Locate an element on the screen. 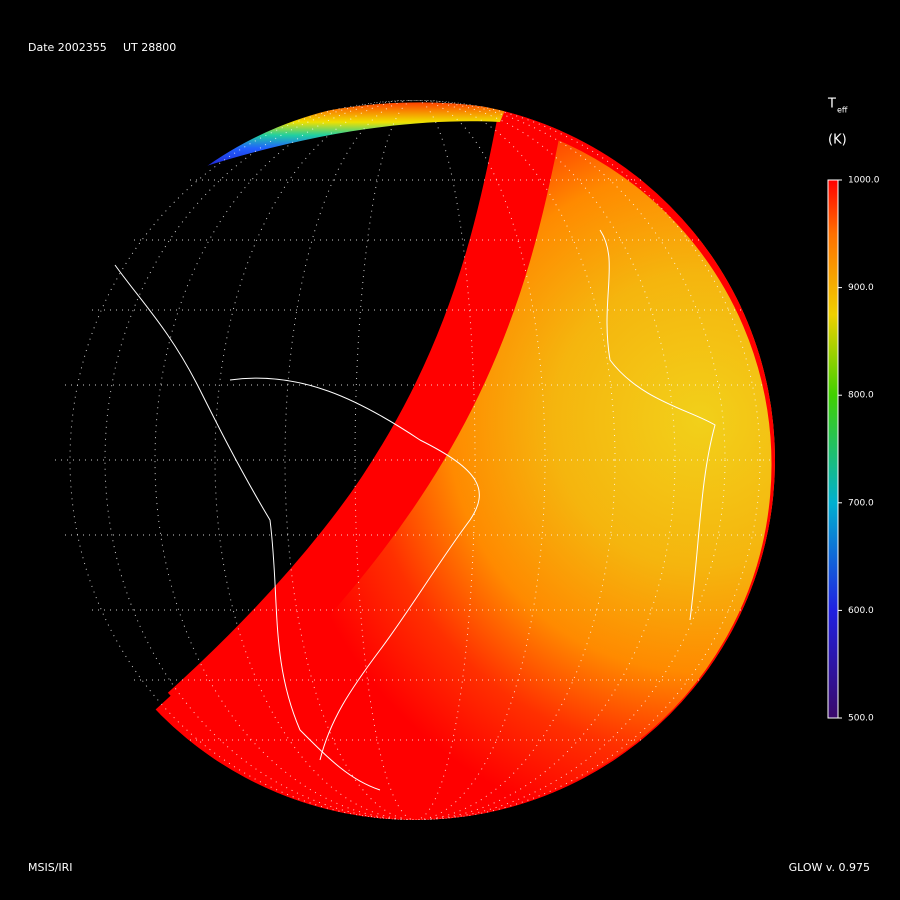 Image resolution: width=900 pixels, height=900 pixels. colorbar-tick-label: 1000.0 is located at coordinates (864, 181).